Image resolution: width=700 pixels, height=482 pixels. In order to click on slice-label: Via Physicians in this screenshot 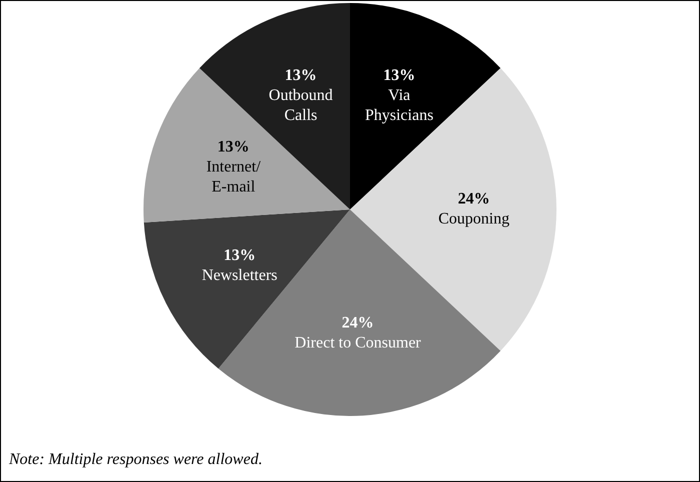, I will do `click(399, 105)`.